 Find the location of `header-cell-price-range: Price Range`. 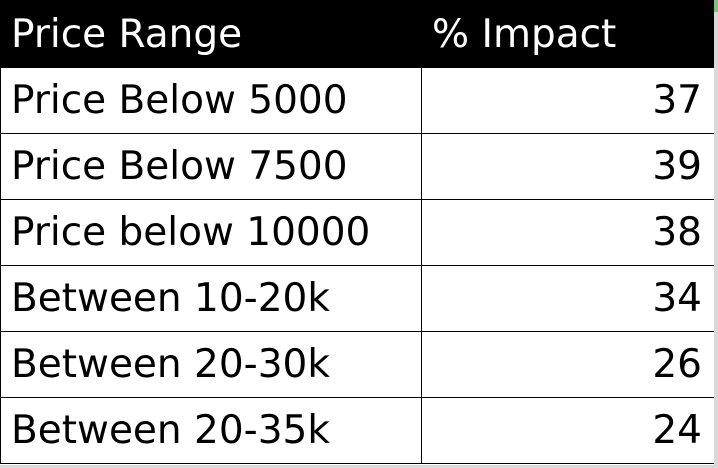

header-cell-price-range: Price Range is located at coordinates (211, 34).